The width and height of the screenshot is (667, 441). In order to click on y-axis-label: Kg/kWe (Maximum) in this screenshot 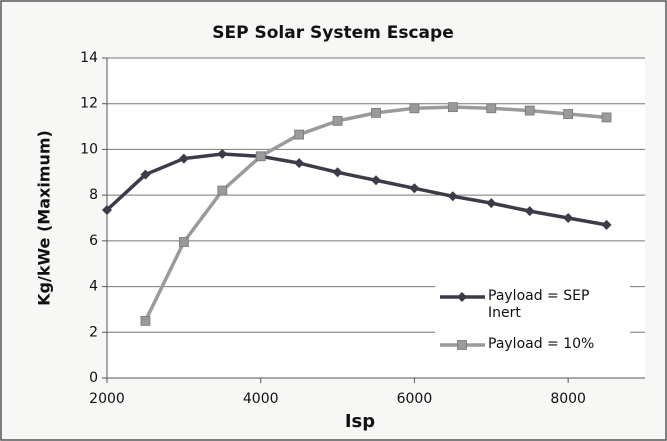, I will do `click(44, 218)`.